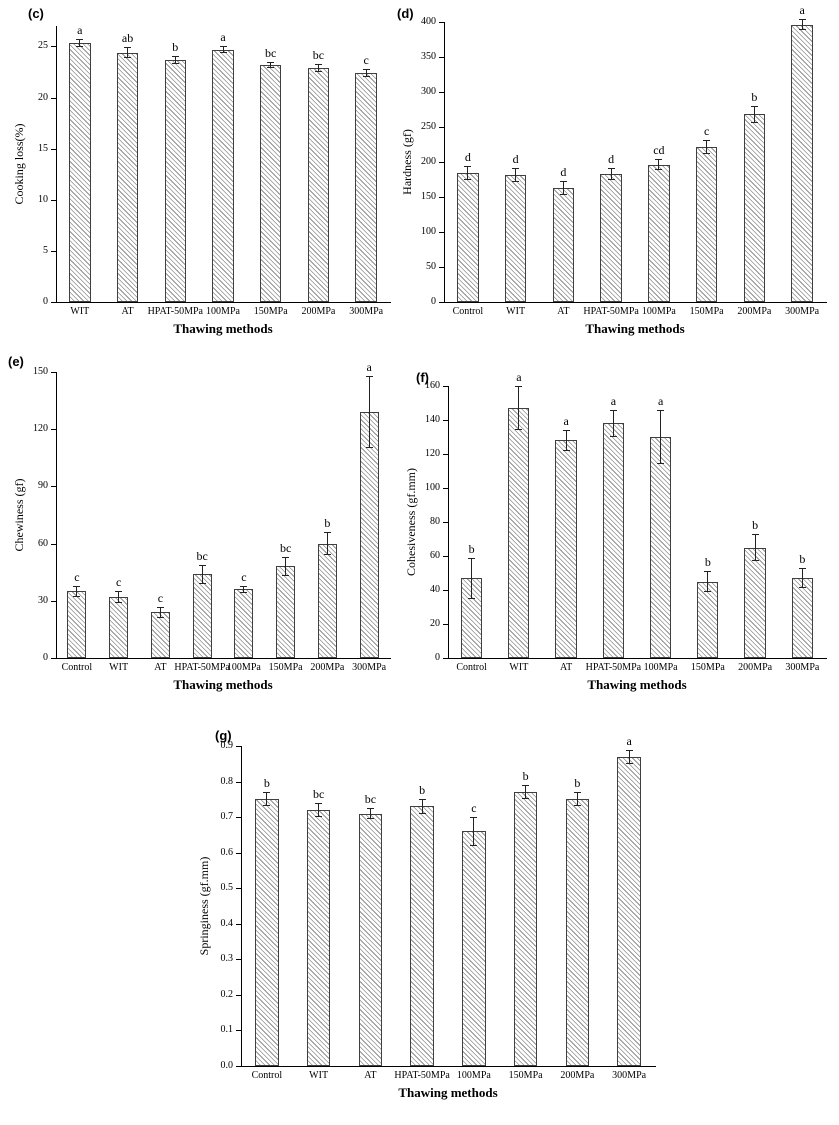 The height and width of the screenshot is (1125, 839). Describe the element at coordinates (127, 38) in the screenshot. I see `significance-letter: ab` at that location.